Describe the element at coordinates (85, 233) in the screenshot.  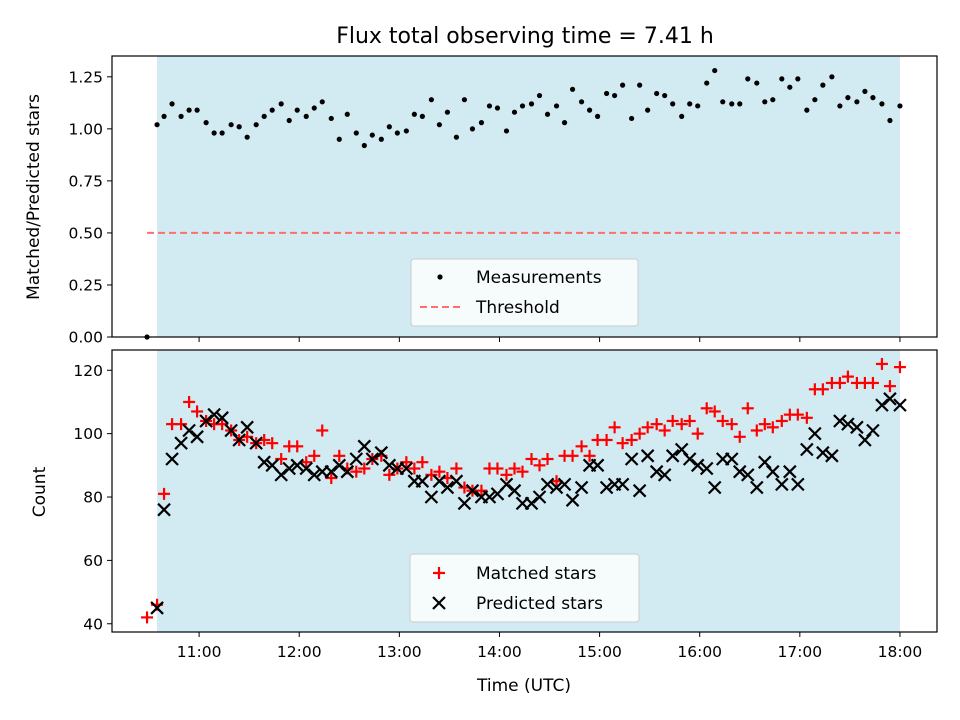
I see `top-ytick-label: 0.50` at that location.